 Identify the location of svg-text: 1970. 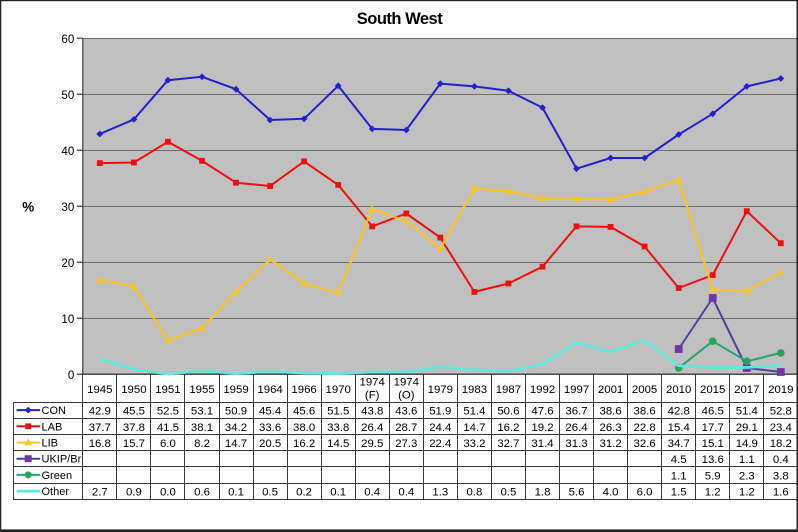
(338, 390).